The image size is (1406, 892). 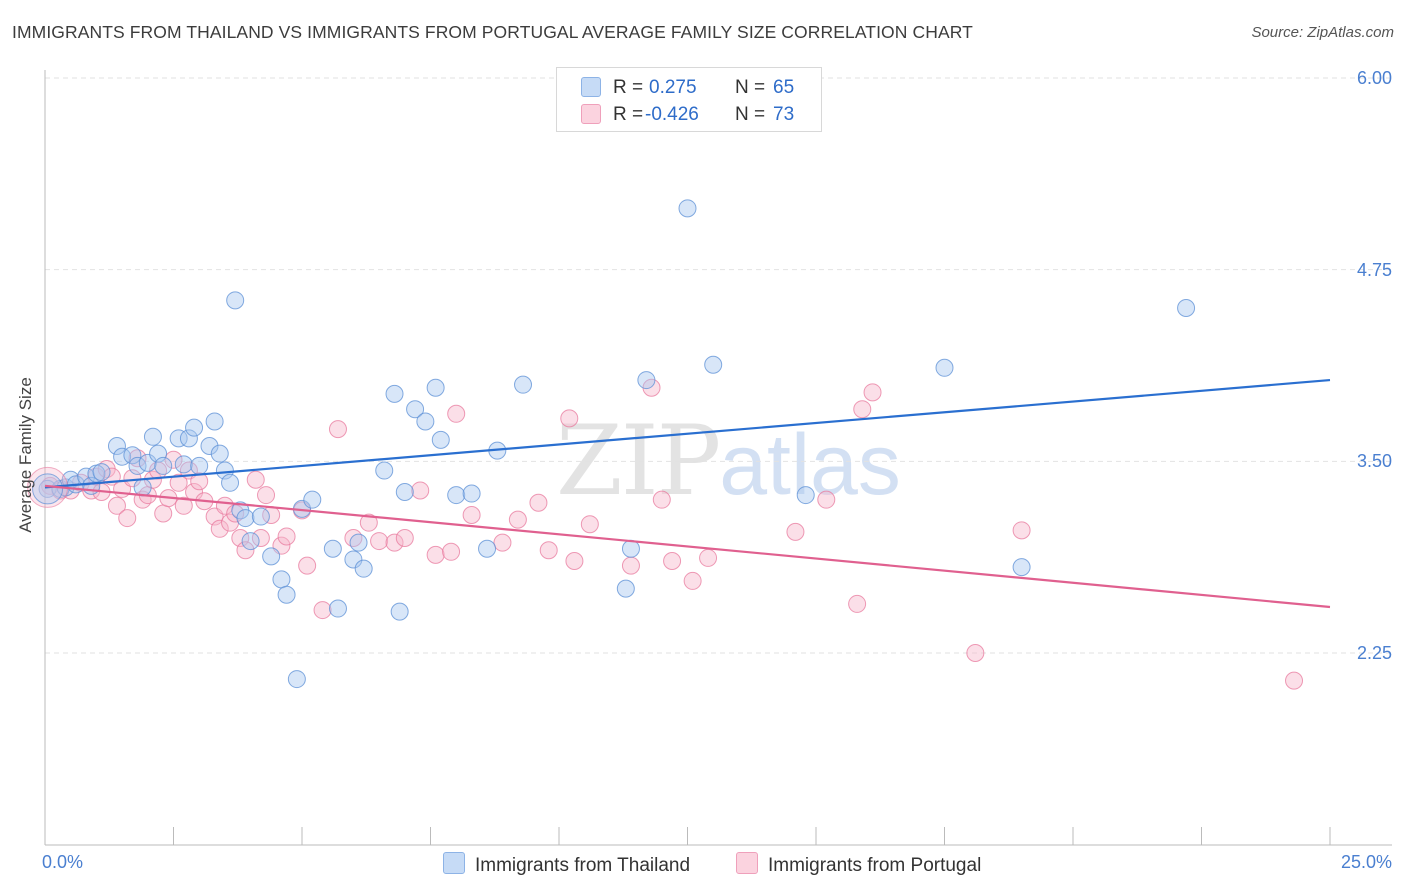 I want to click on series-swatch-thailand, so click(x=454, y=863).